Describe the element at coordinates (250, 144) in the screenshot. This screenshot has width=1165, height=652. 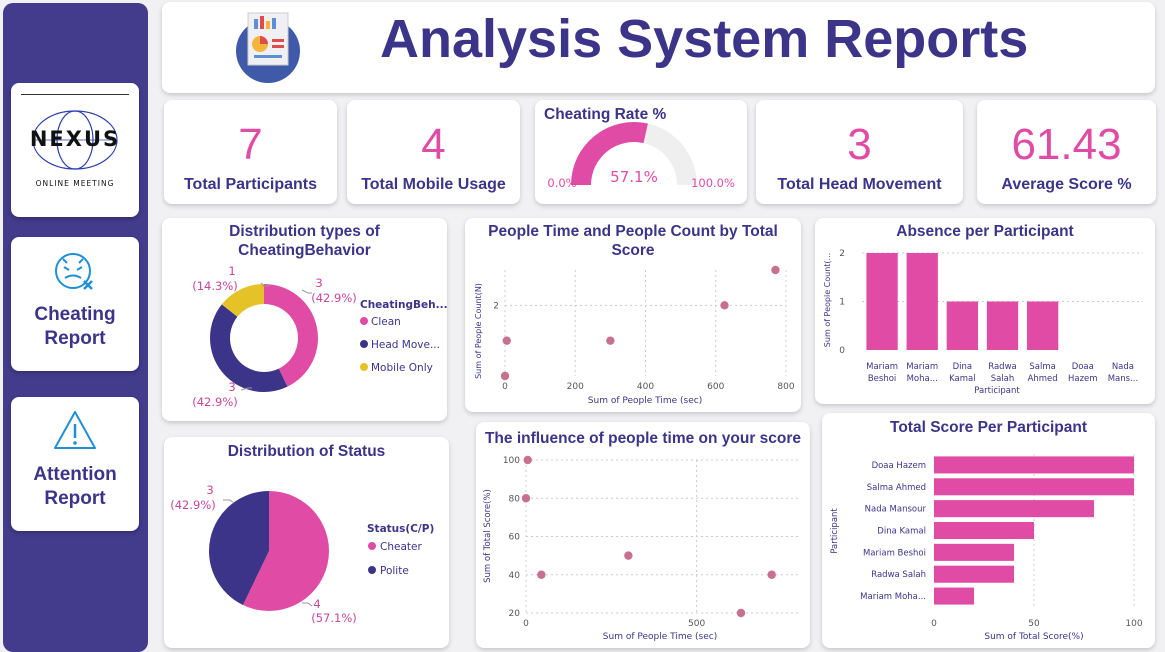
I see `kpi-value: 7` at that location.